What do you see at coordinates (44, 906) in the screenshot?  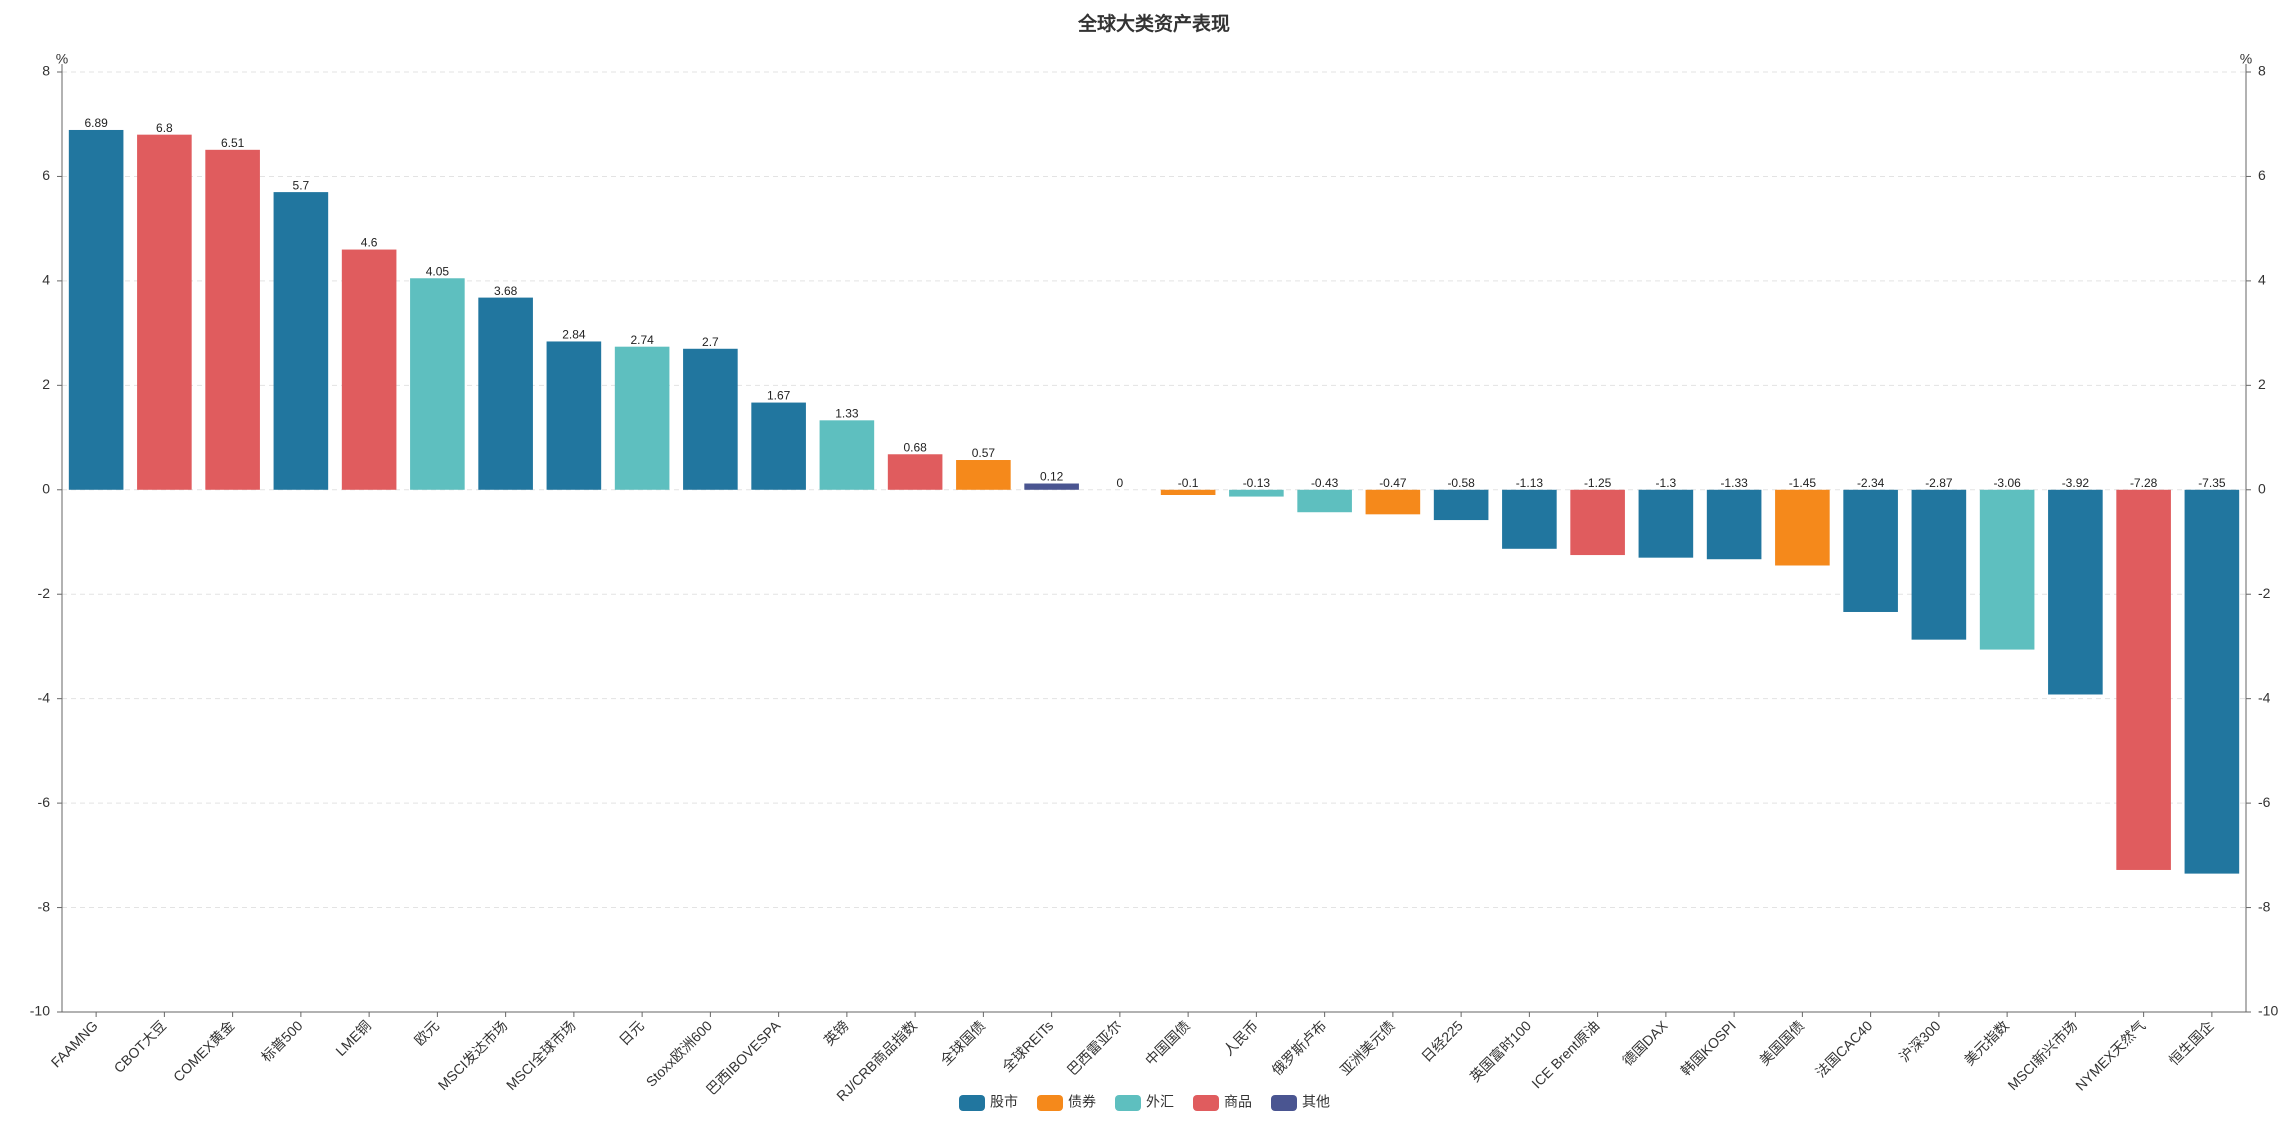 I see `y-tick-label: -8` at bounding box center [44, 906].